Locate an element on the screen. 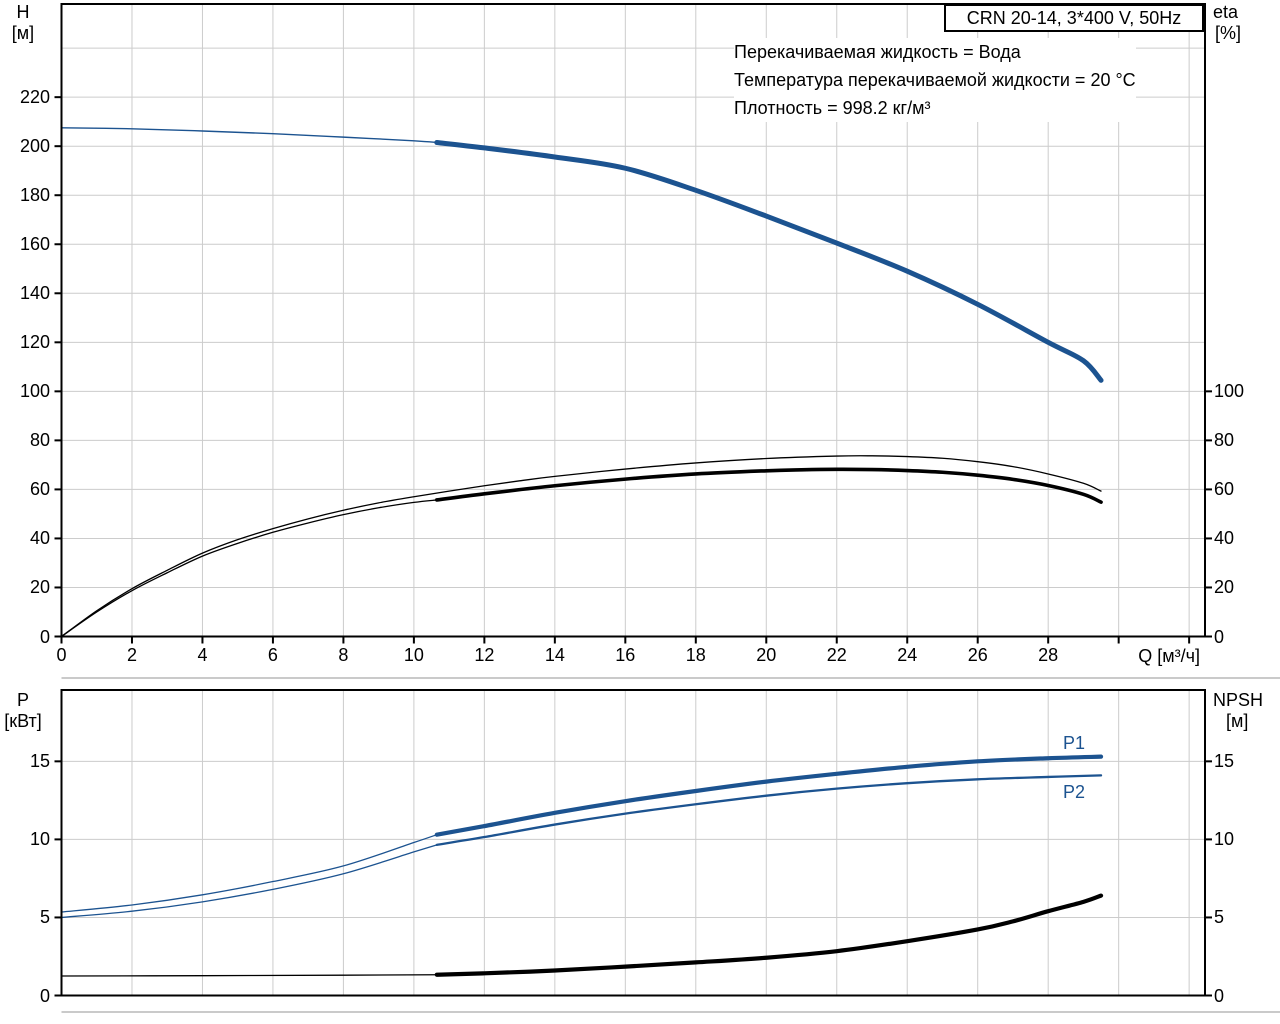  curve-p1-thin is located at coordinates (249, 873).